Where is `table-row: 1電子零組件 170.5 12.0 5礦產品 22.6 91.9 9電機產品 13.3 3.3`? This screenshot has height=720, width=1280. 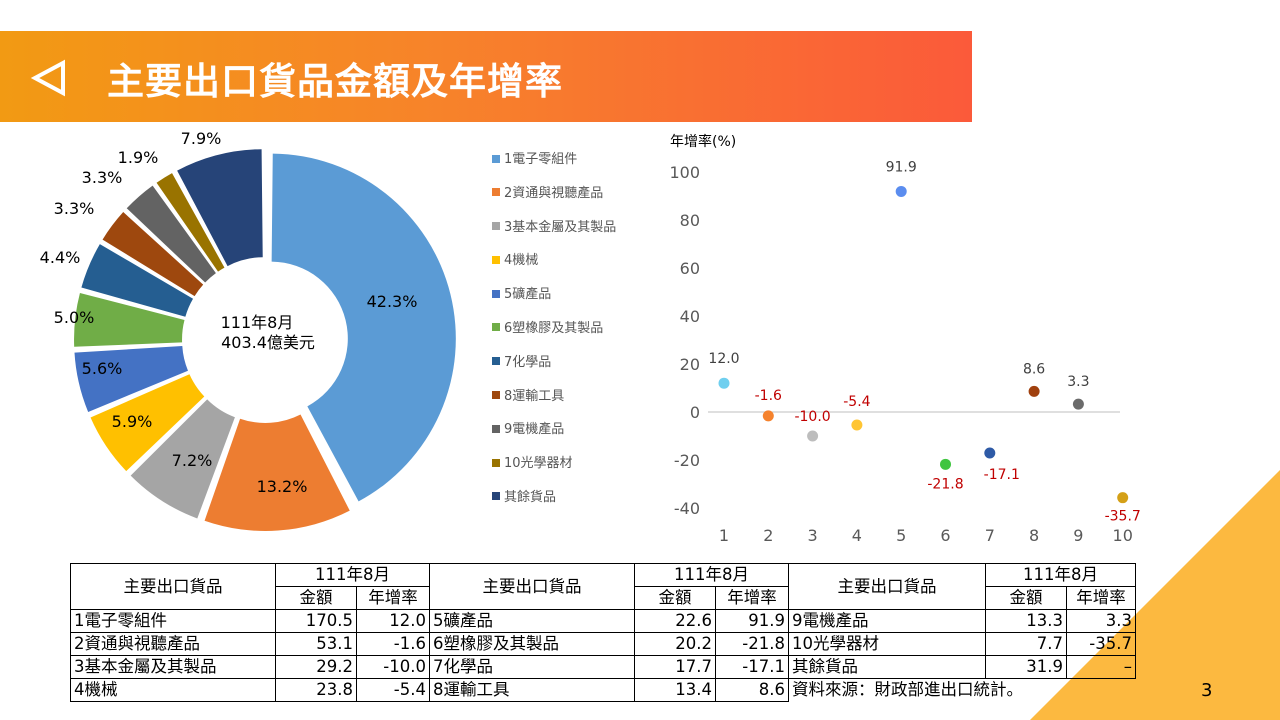
table-row: 1電子零組件 170.5 12.0 5礦產品 22.6 91.9 9電機產品 13.3 3.3 is located at coordinates (603, 621).